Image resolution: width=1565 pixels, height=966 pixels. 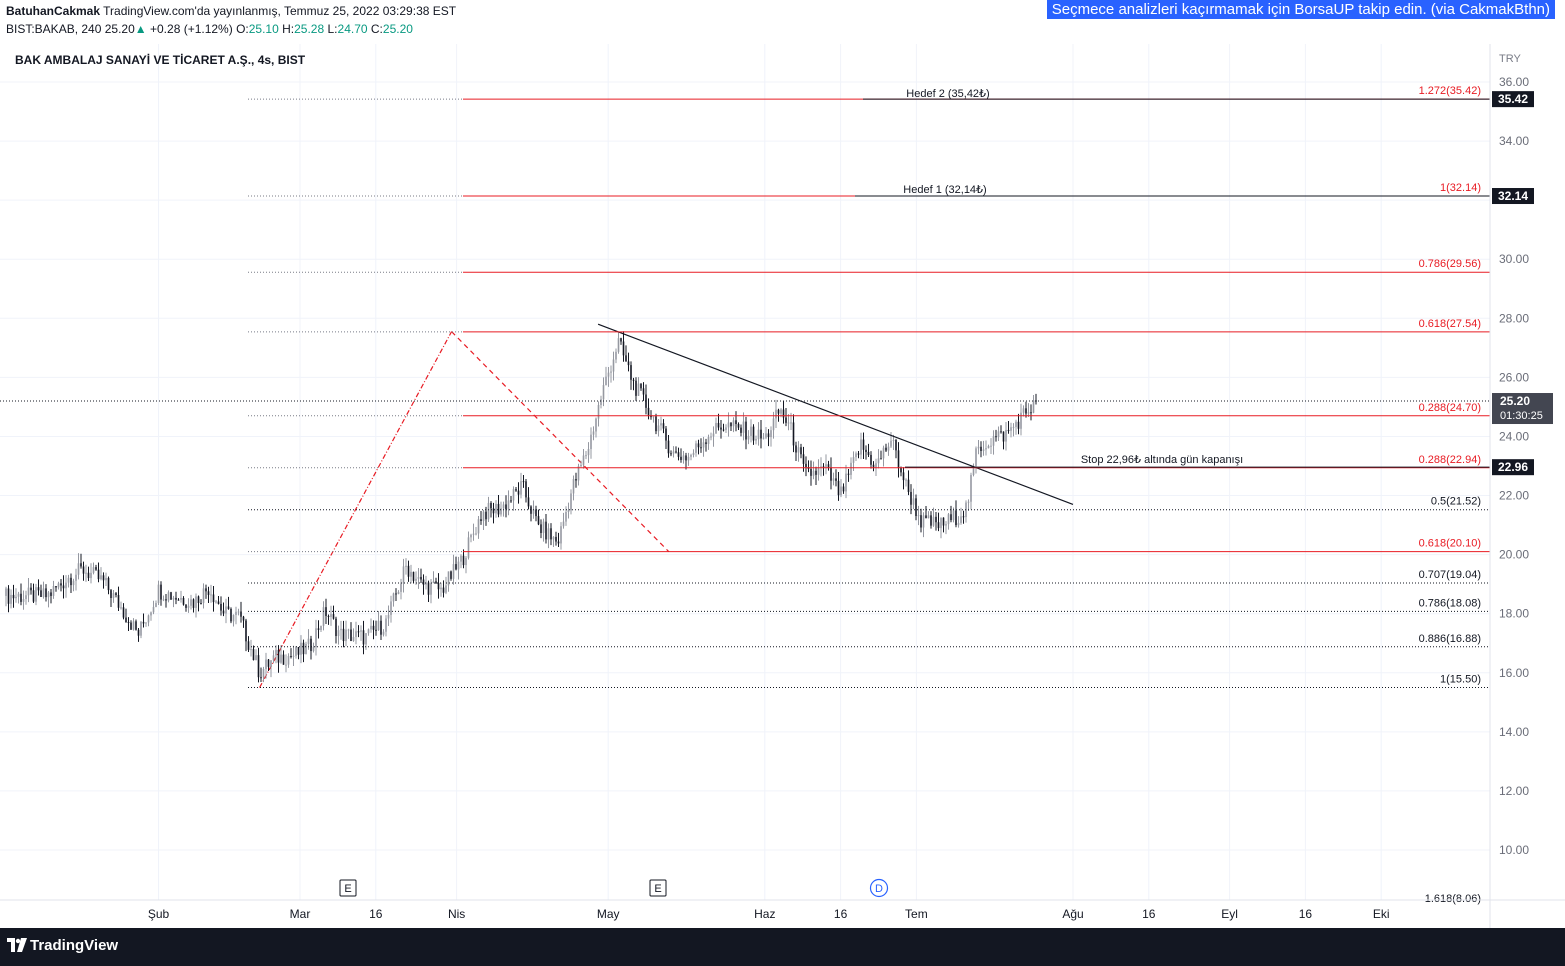 I want to click on time-tick-label: Haz, so click(x=764, y=914).